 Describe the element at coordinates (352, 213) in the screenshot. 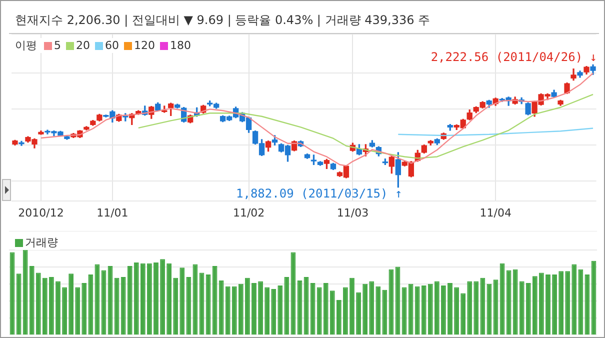

I see `x-tick-label: 11/03` at that location.